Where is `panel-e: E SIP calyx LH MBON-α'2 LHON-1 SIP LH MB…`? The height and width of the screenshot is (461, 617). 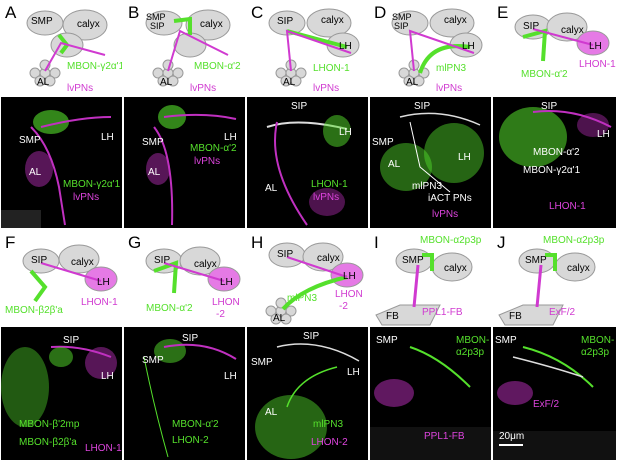 panel-e: E SIP calyx LH MBON-α'2 LHON-1 SIP LH MB… is located at coordinates (554, 114).